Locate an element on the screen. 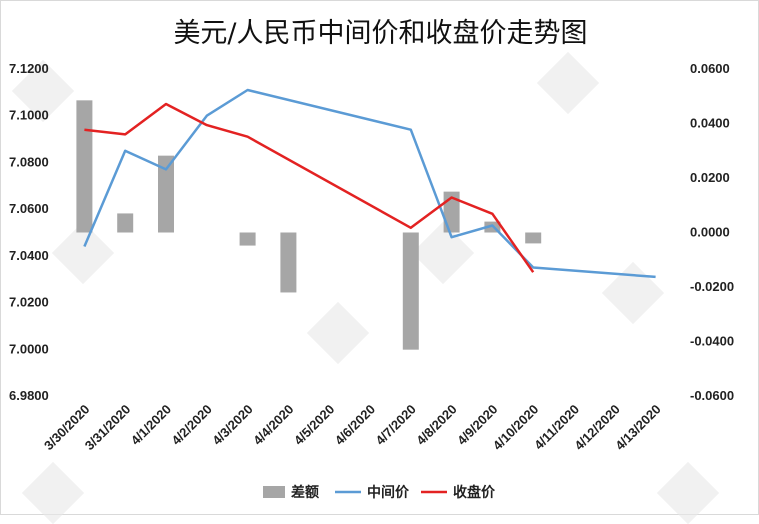 The image size is (759, 524). left-axis-tick-label: 7.0800 is located at coordinates (29, 161).